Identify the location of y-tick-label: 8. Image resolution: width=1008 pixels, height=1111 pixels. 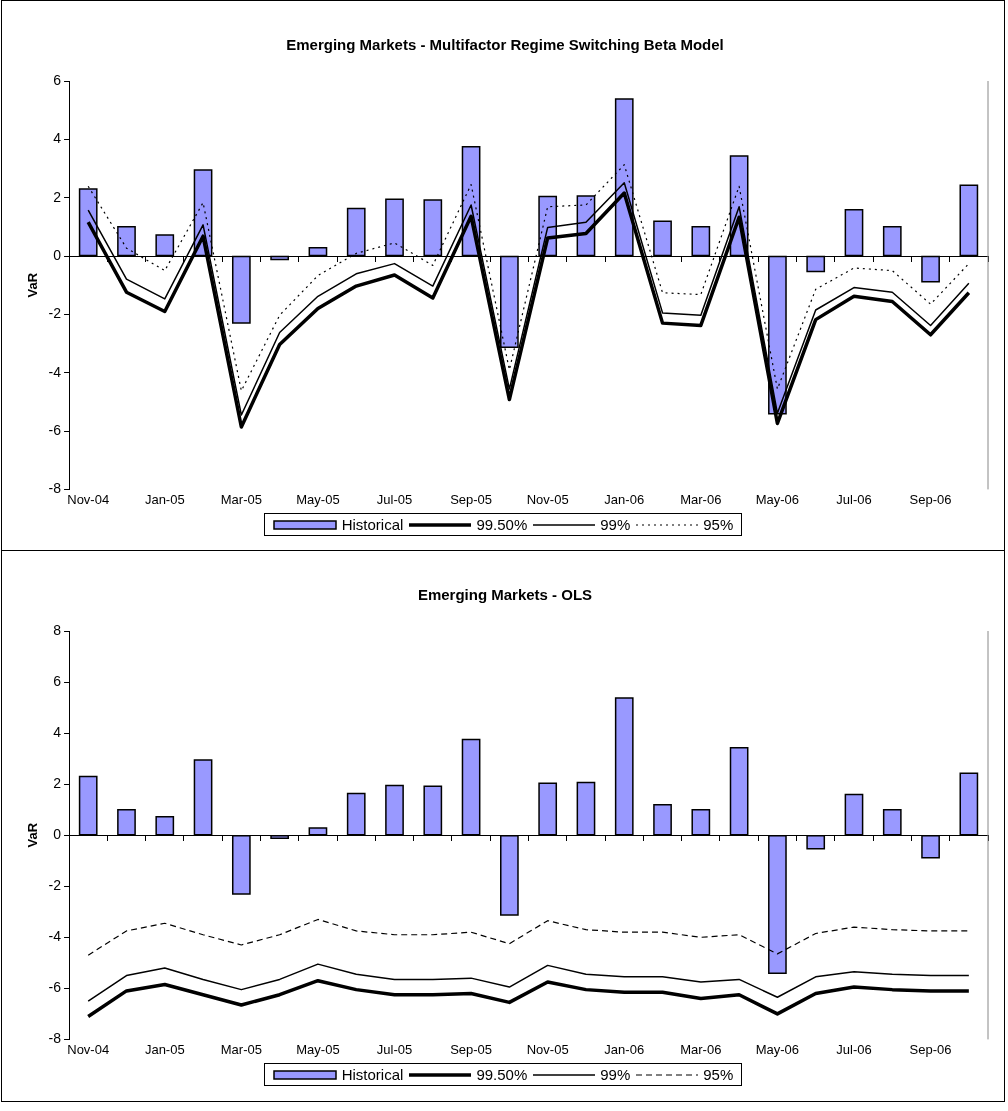
(57, 629).